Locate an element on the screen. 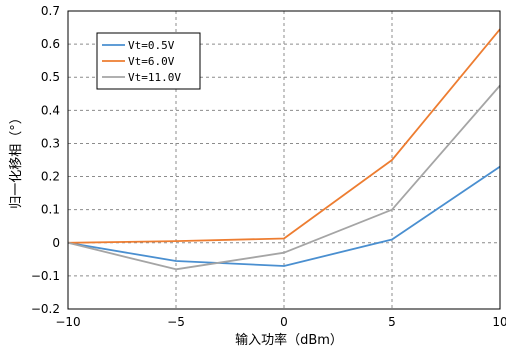 This screenshot has height=349, width=506. y-tick-label: 0.6 is located at coordinates (50, 44).